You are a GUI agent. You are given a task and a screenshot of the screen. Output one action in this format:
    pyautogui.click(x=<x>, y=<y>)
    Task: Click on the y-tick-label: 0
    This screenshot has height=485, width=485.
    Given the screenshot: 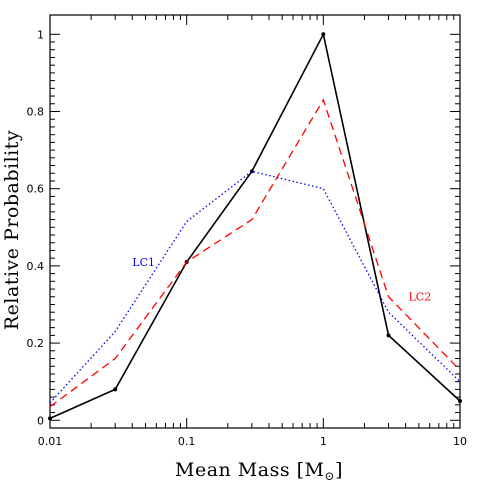 What is the action you would take?
    pyautogui.click(x=40, y=420)
    